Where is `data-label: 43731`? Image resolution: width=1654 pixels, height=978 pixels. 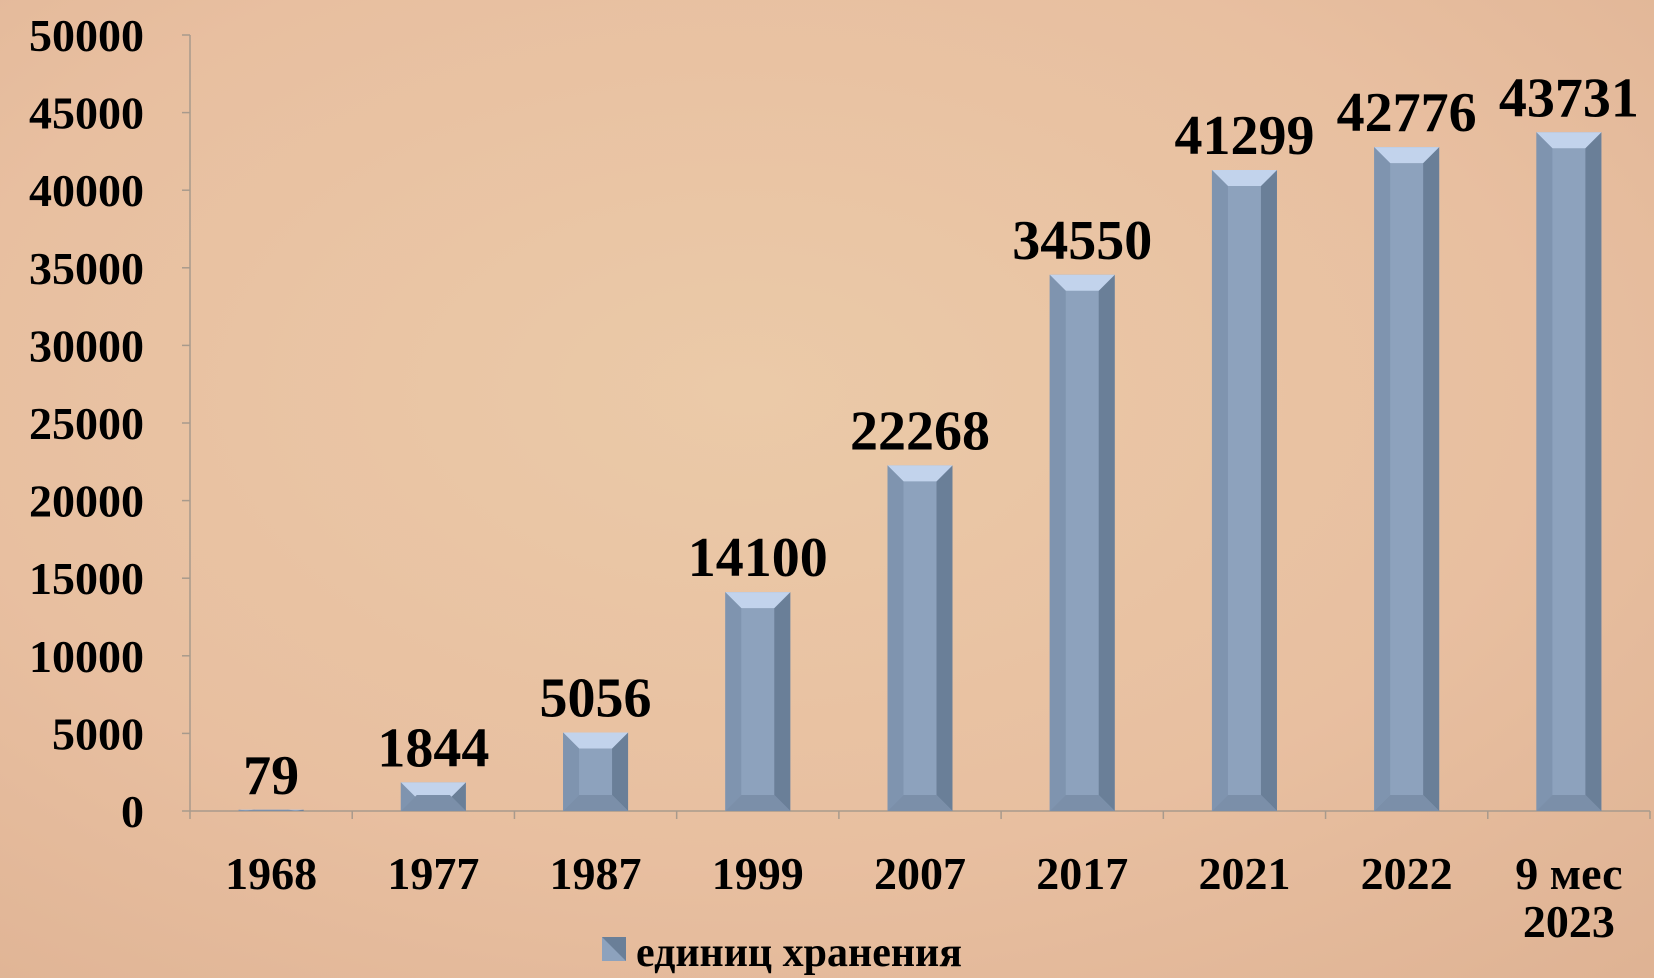 data-label: 43731 is located at coordinates (1569, 98).